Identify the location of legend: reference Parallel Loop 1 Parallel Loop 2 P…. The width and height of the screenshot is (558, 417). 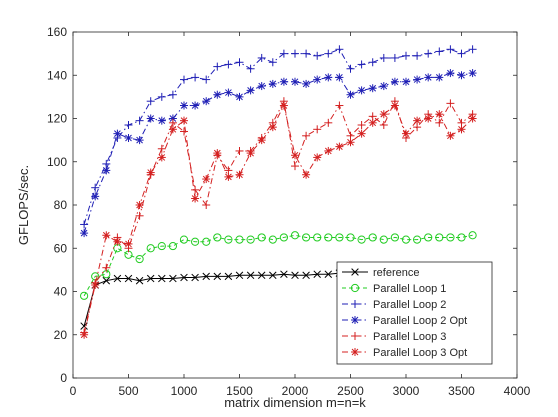
(414, 313).